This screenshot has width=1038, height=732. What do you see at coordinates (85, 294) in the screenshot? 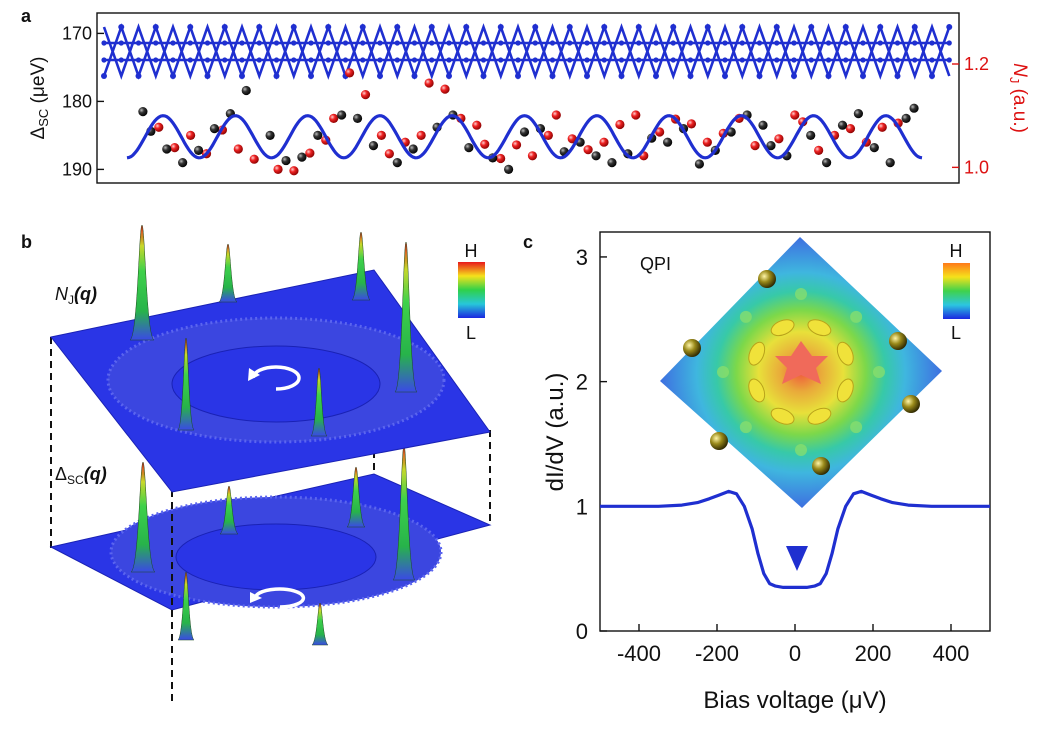
I see `nj-label-q: (q)` at bounding box center [85, 294].